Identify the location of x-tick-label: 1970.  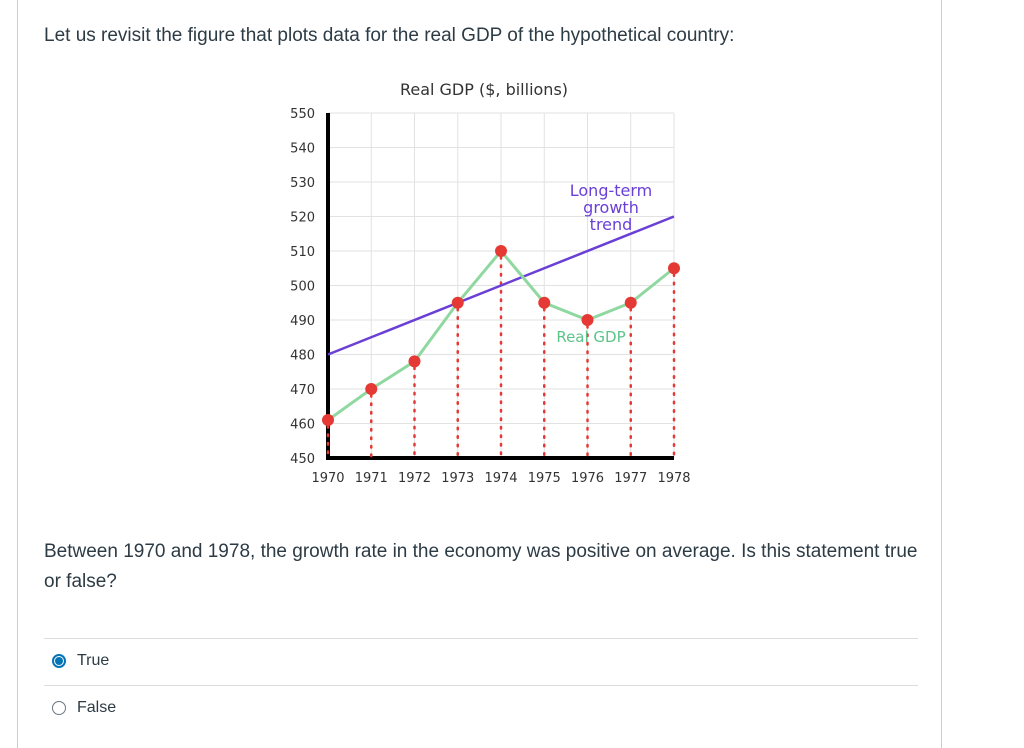
(327, 478).